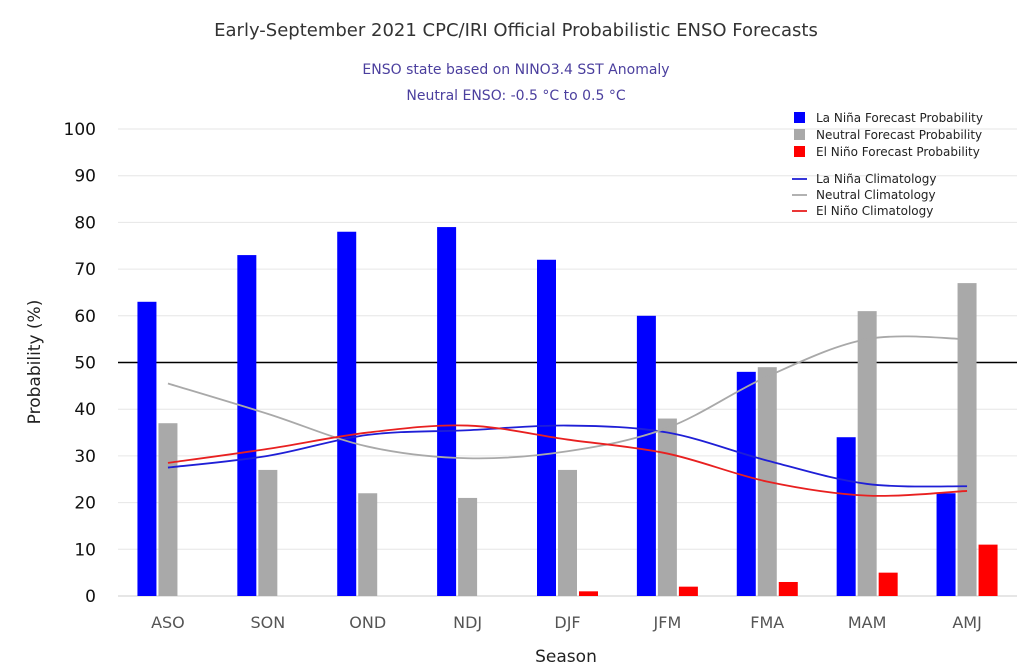 This screenshot has height=672, width=1024. Describe the element at coordinates (515, 70) in the screenshot. I see `chart-subtitle-line1: ENSO state based on NINO3.4 SST Anomaly` at that location.